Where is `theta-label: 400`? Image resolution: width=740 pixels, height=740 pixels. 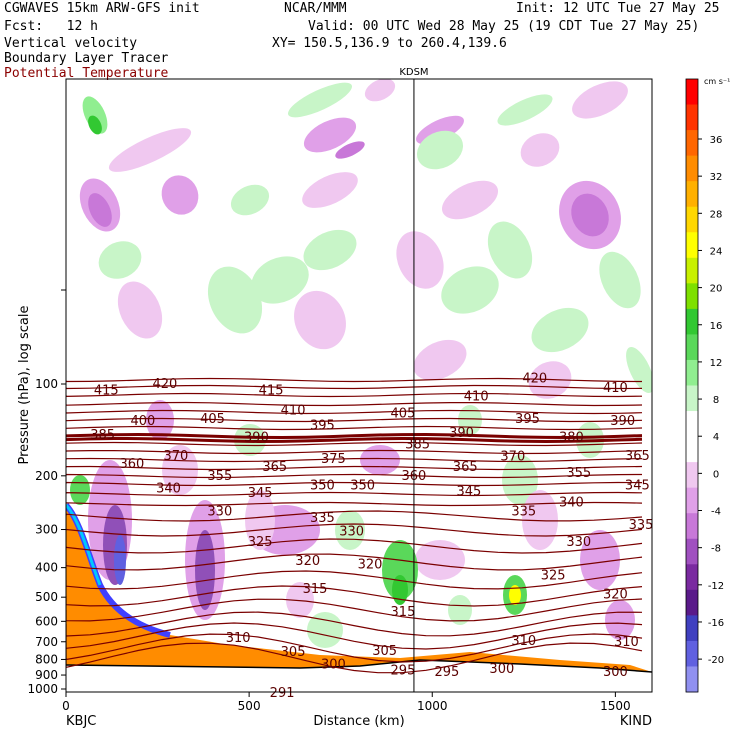 theta-label: 400 is located at coordinates (142, 421).